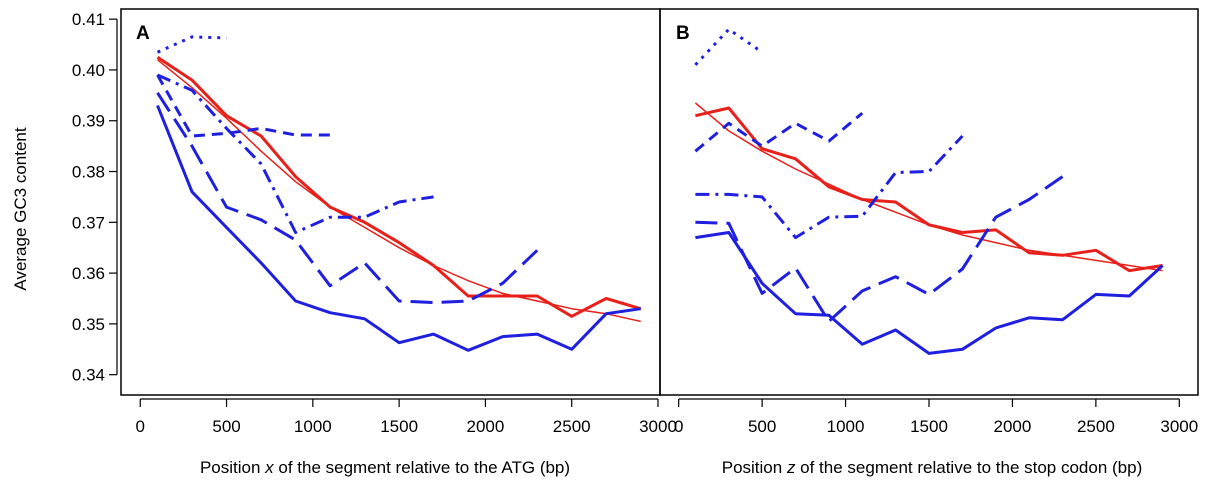 Image resolution: width=1211 pixels, height=488 pixels. What do you see at coordinates (88, 375) in the screenshot?
I see `y-tick-label: 0.34` at bounding box center [88, 375].